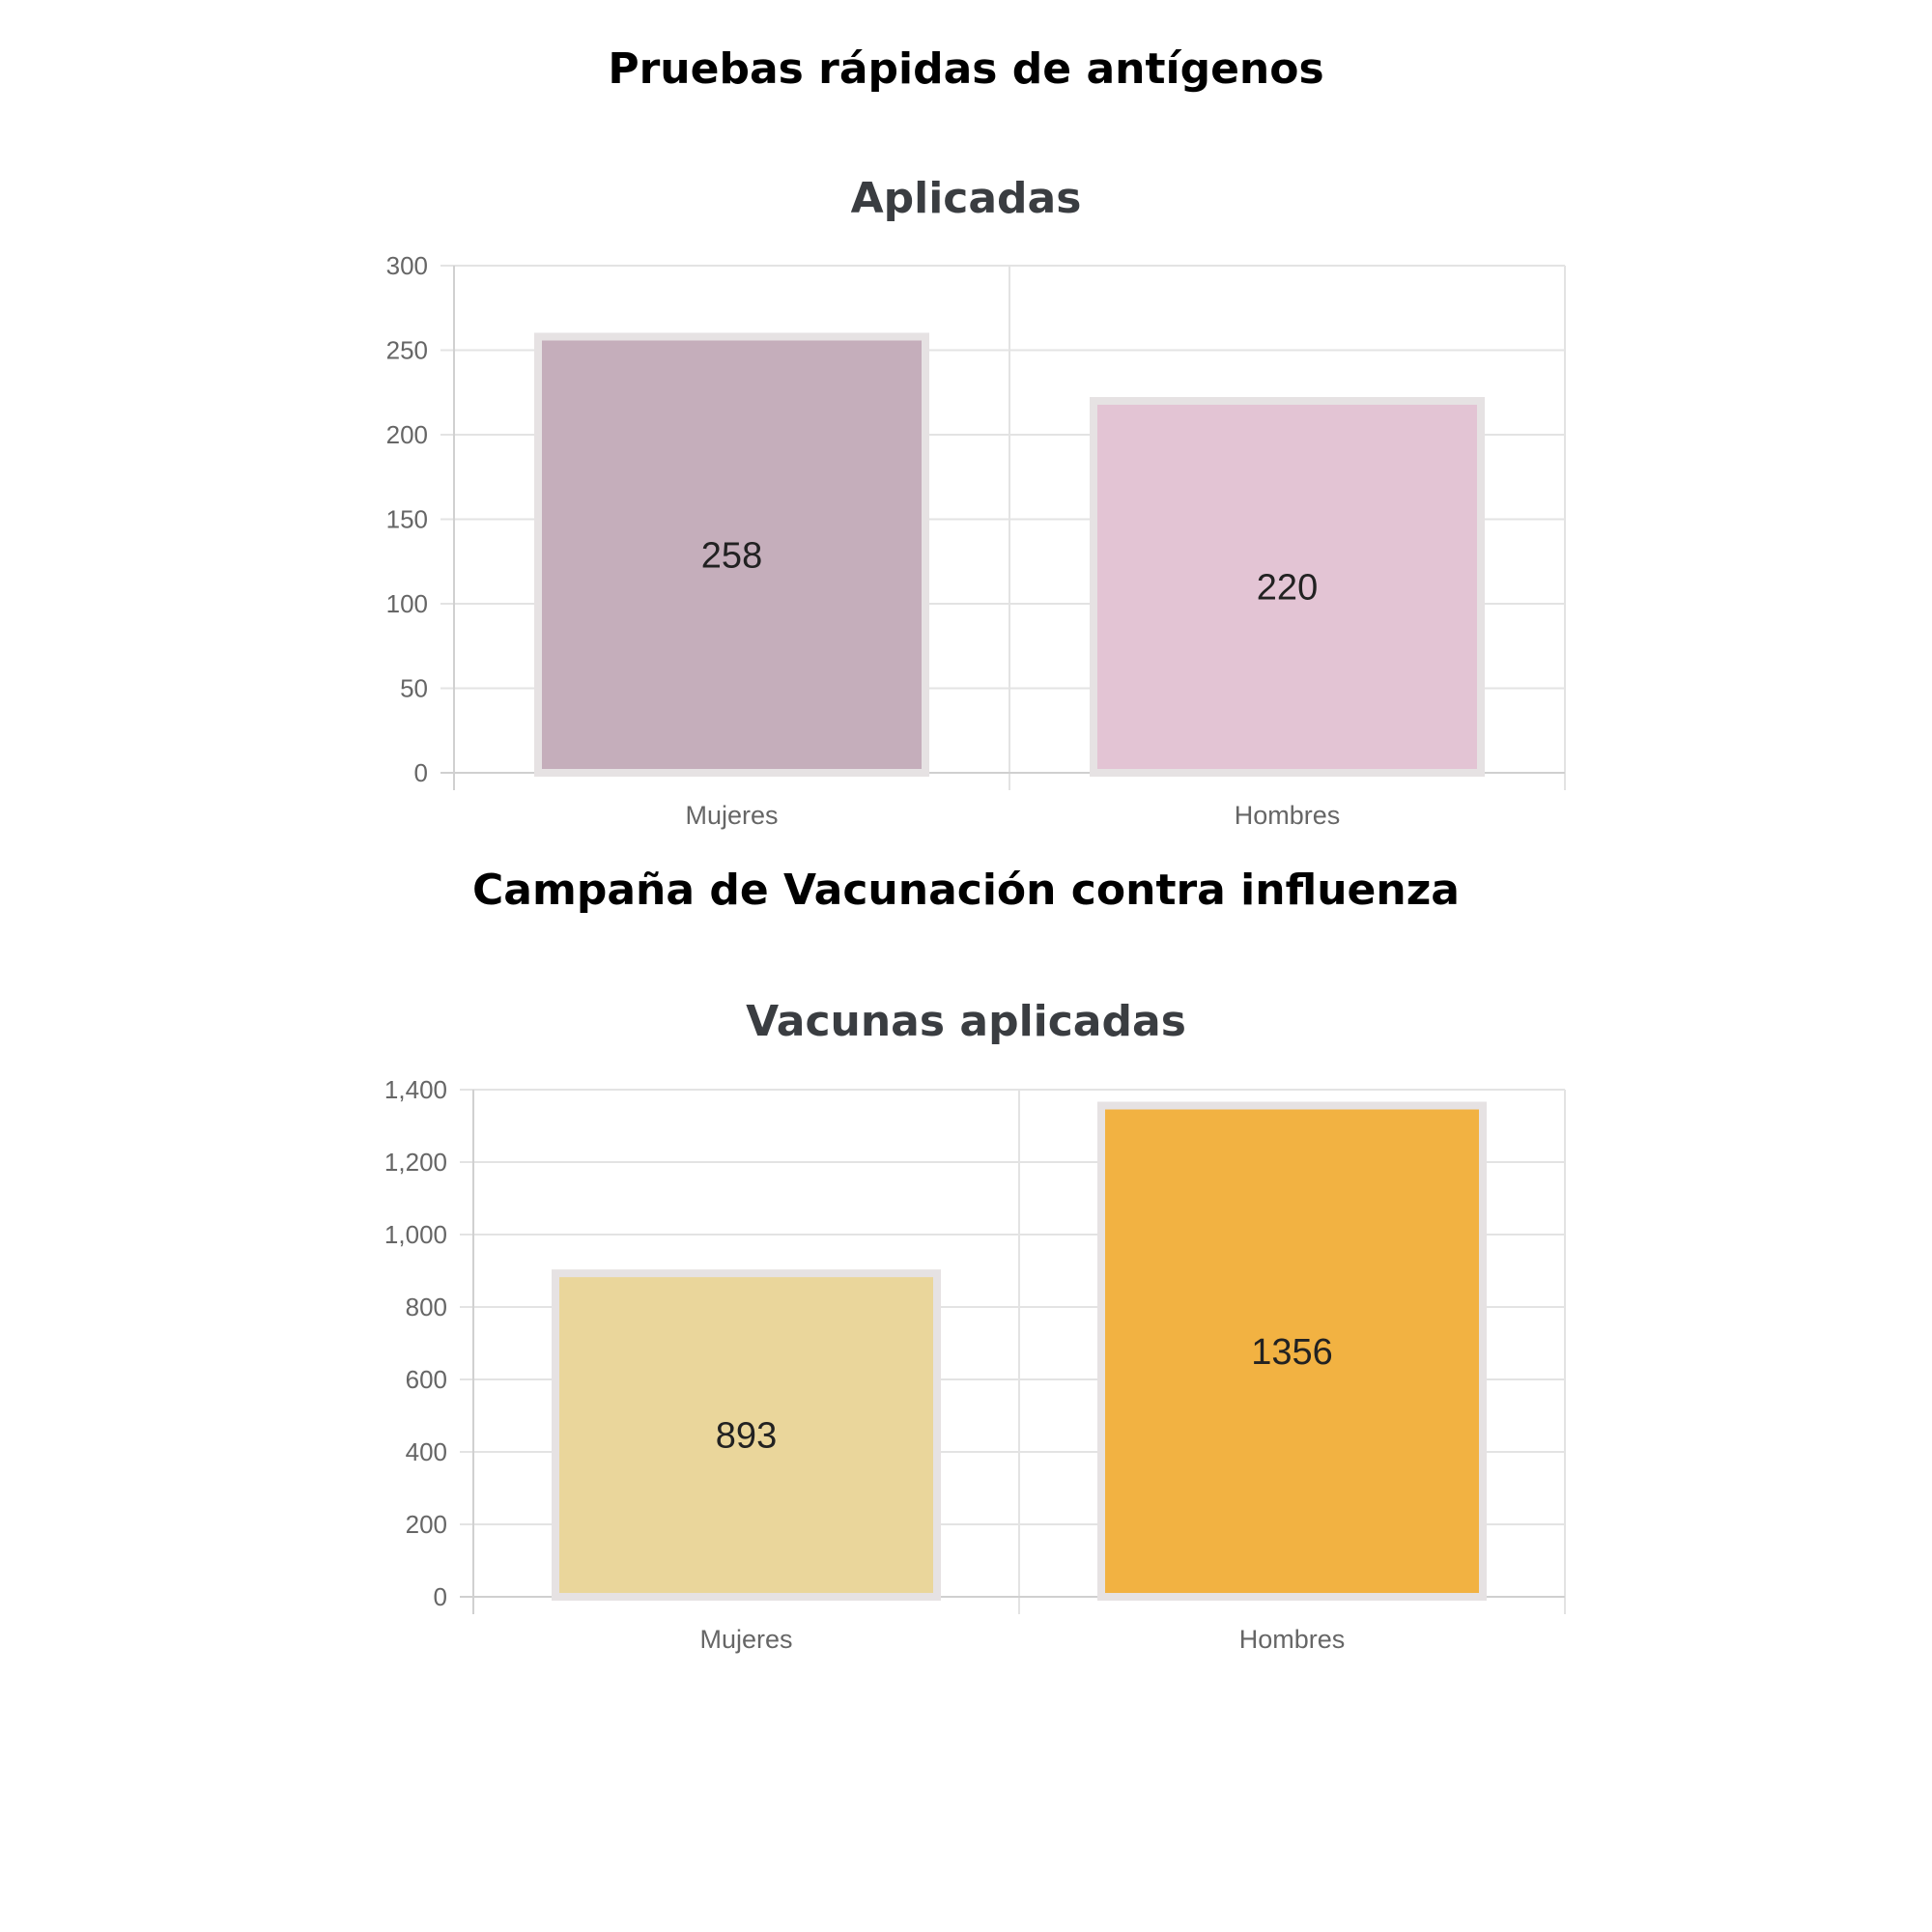 The height and width of the screenshot is (1932, 1932). Describe the element at coordinates (966, 69) in the screenshot. I see `section-heading-antigen-tests: Pruebas rápidas de antígenos` at that location.